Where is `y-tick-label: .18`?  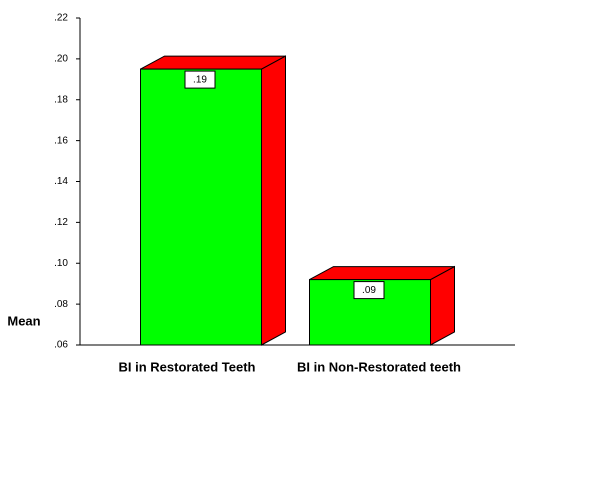
y-tick-label: .18 is located at coordinates (61, 99).